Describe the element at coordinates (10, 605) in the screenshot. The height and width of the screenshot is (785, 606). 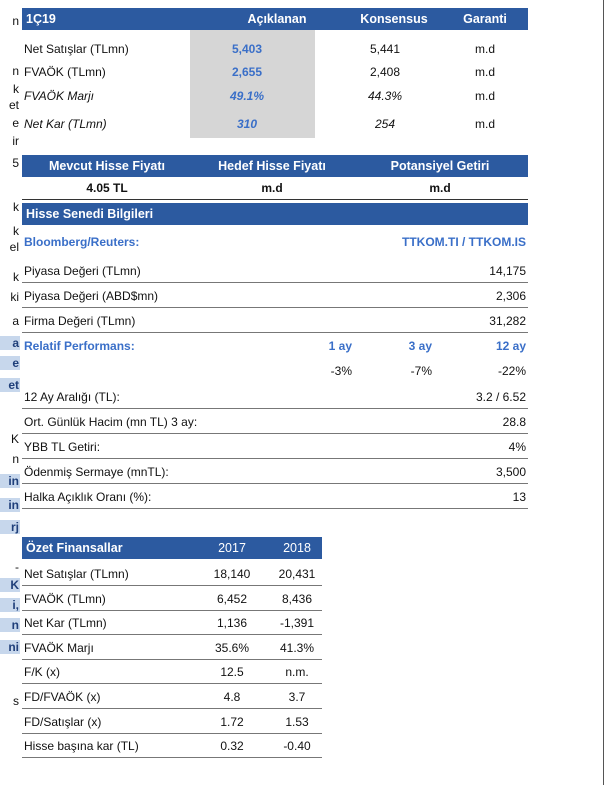
I see `left-fragment: i,` at that location.